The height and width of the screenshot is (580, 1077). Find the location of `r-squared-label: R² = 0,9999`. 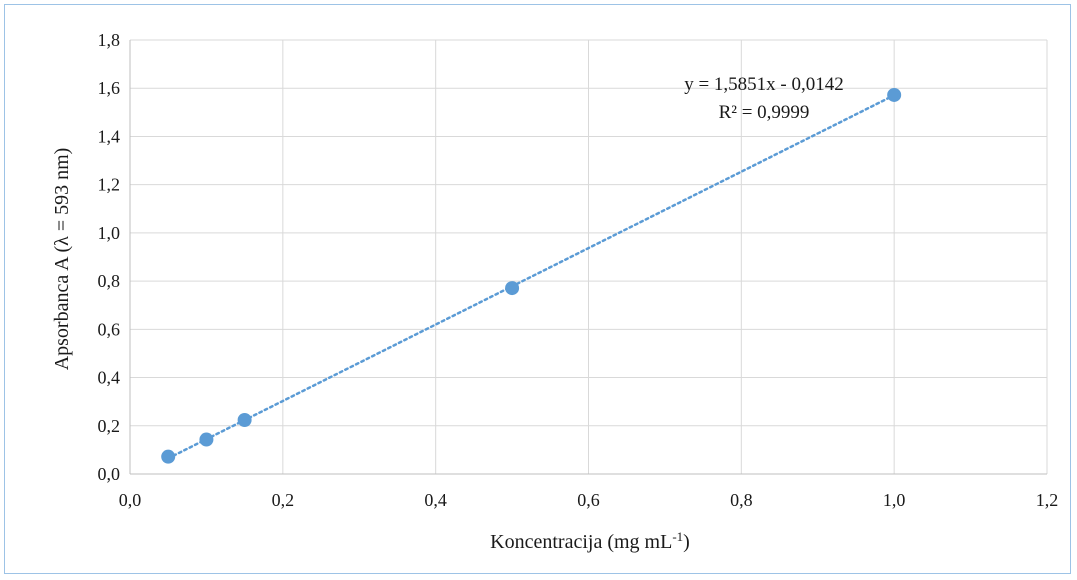

r-squared-label: R² = 0,9999 is located at coordinates (764, 112).